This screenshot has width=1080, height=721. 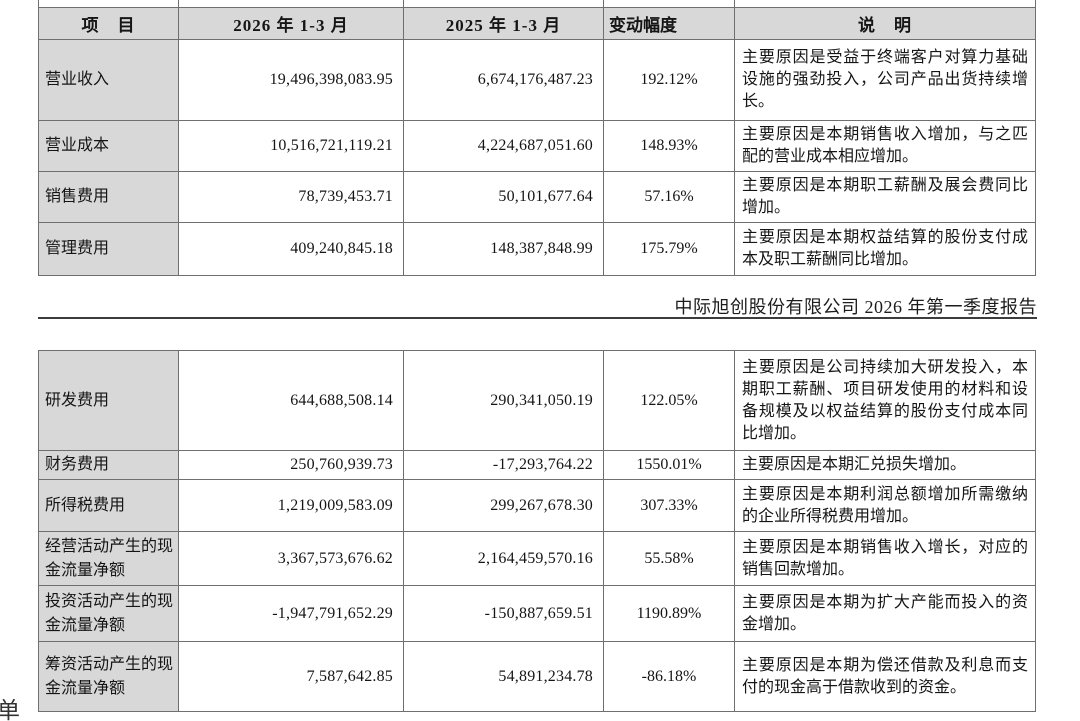 I want to click on explanation: 主要原因是本期为偿还借款及利息而支付的现金高于借款收到的资金。, so click(x=885, y=676).